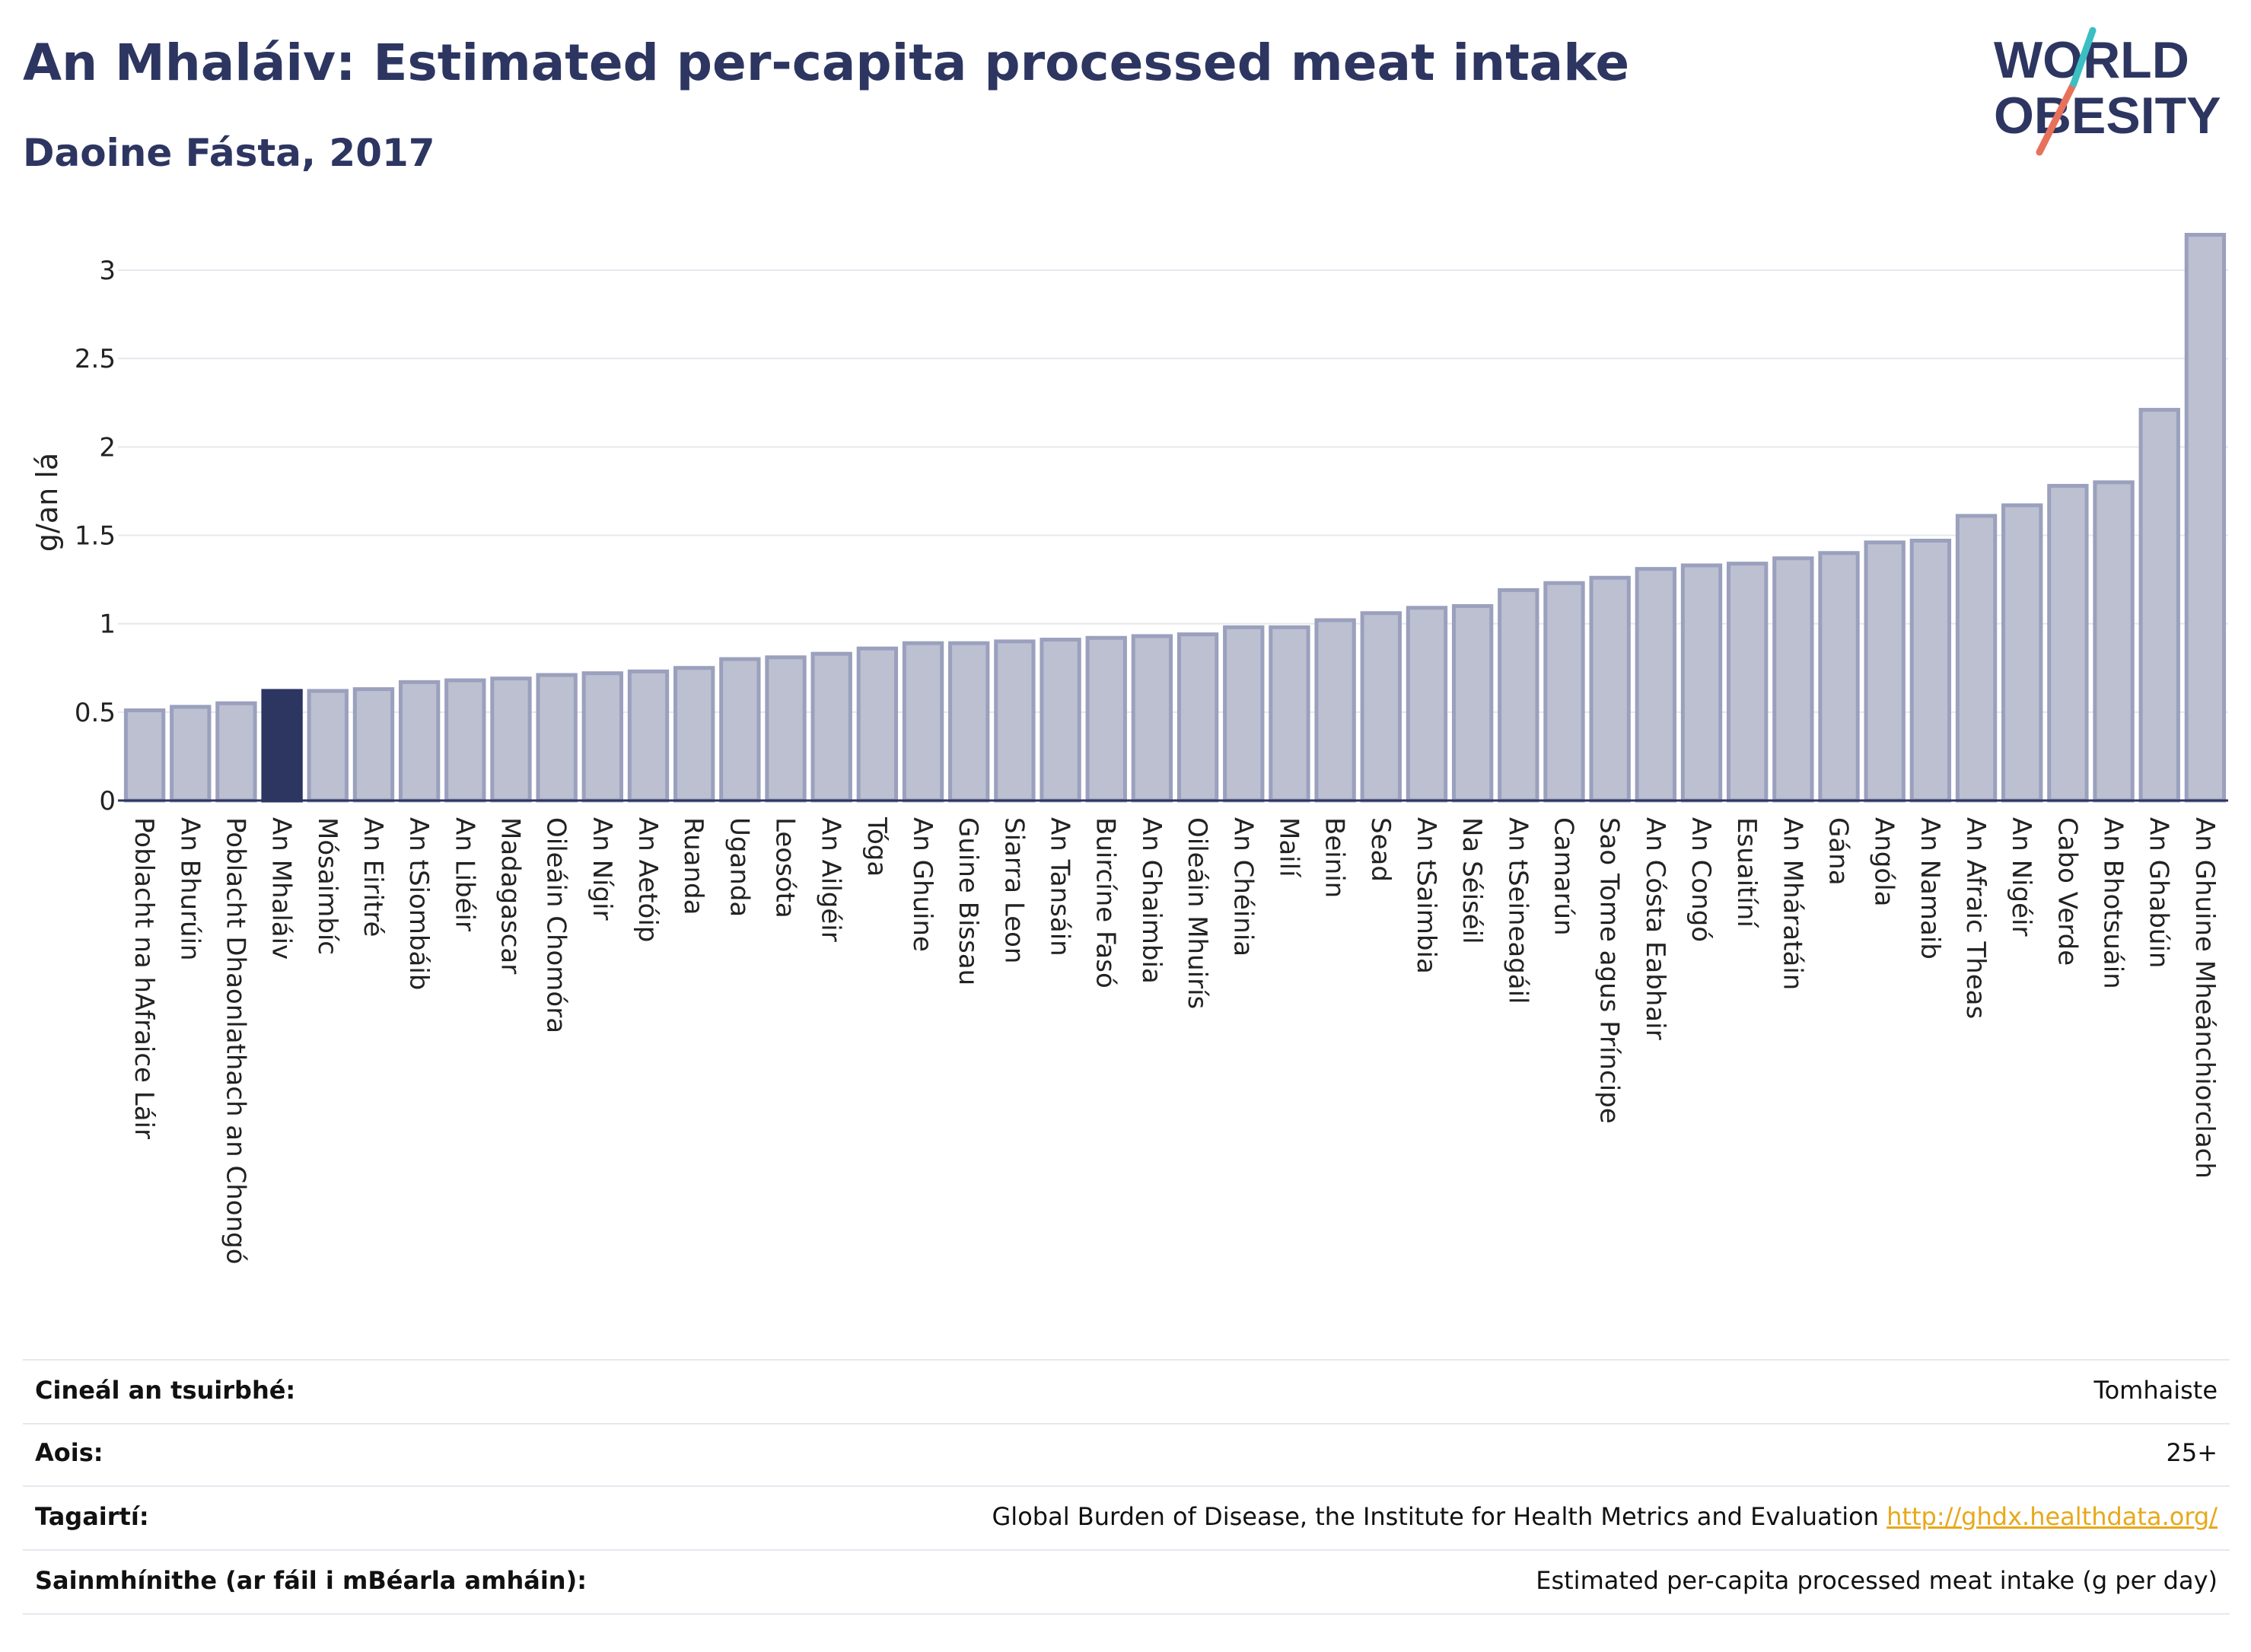  What do you see at coordinates (1197, 913) in the screenshot?
I see `x-tick-label: Oileáin Mhuirís` at bounding box center [1197, 913].